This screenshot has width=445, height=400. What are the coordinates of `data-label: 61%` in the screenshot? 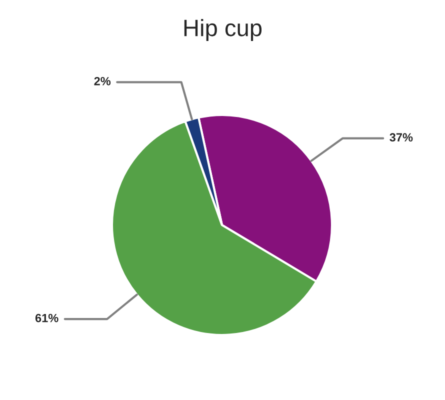 It's located at (46, 318).